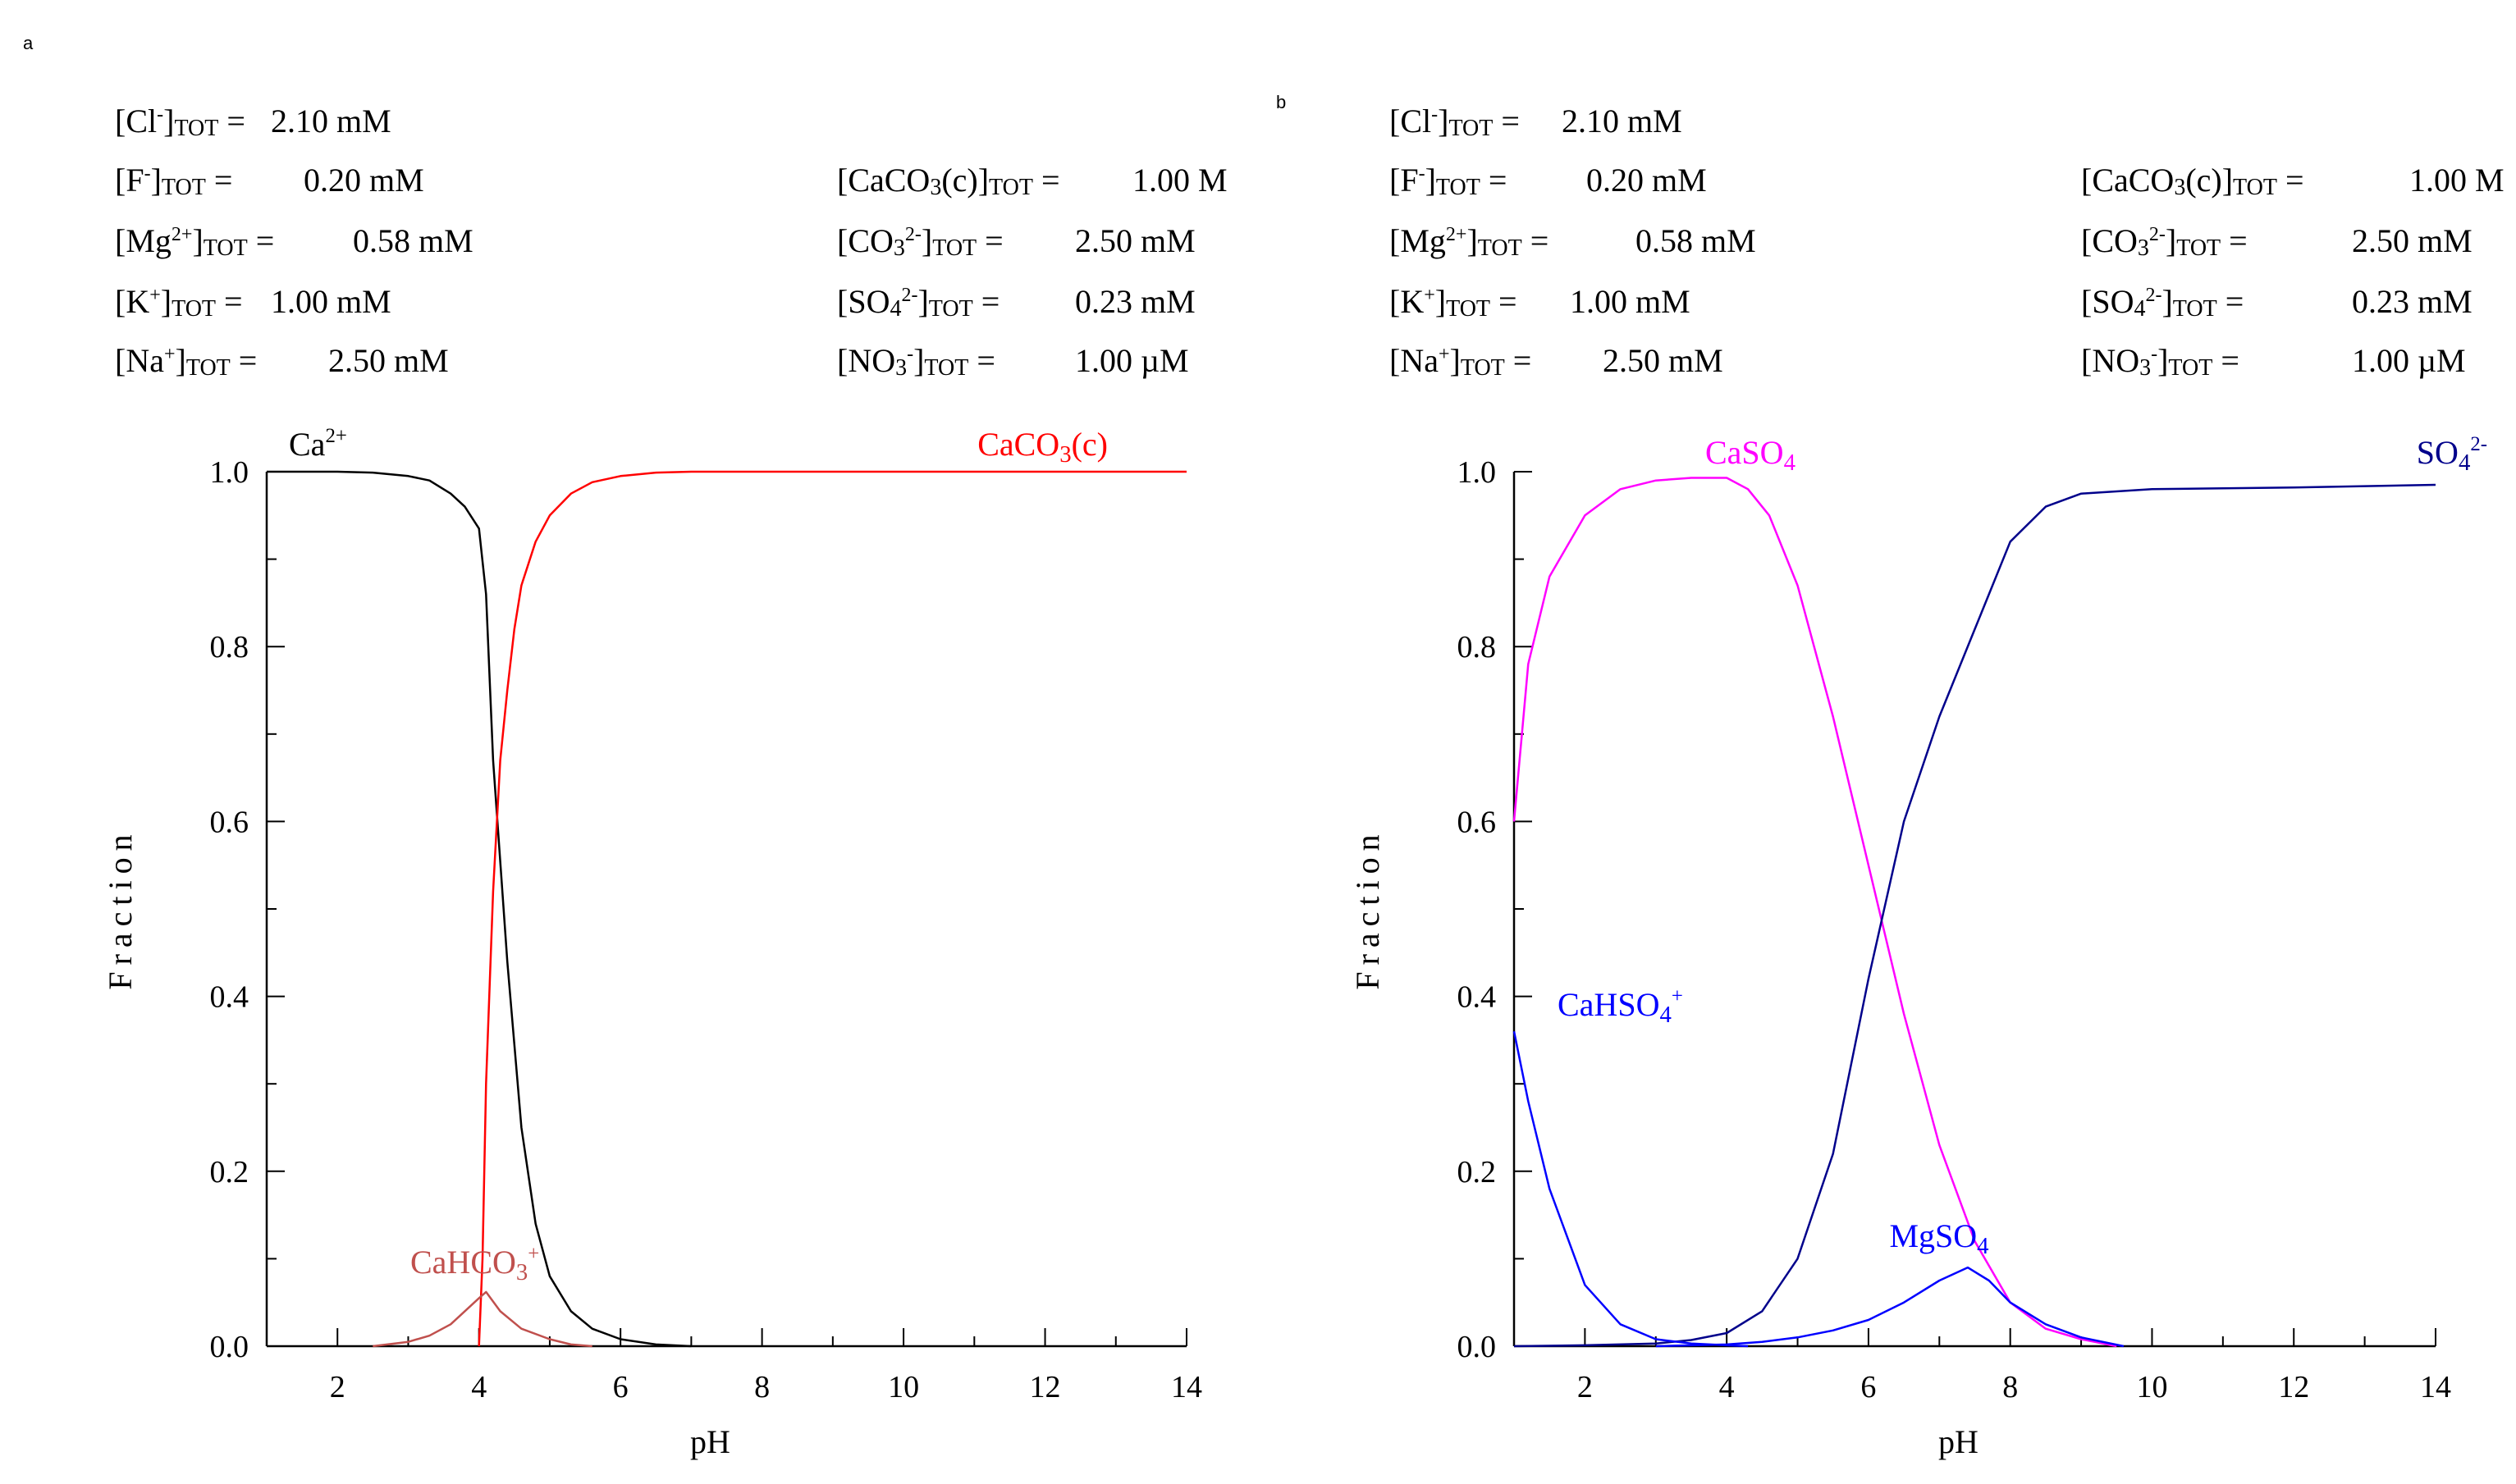  I want to click on series-line-cahco3-, so click(482, 1319).